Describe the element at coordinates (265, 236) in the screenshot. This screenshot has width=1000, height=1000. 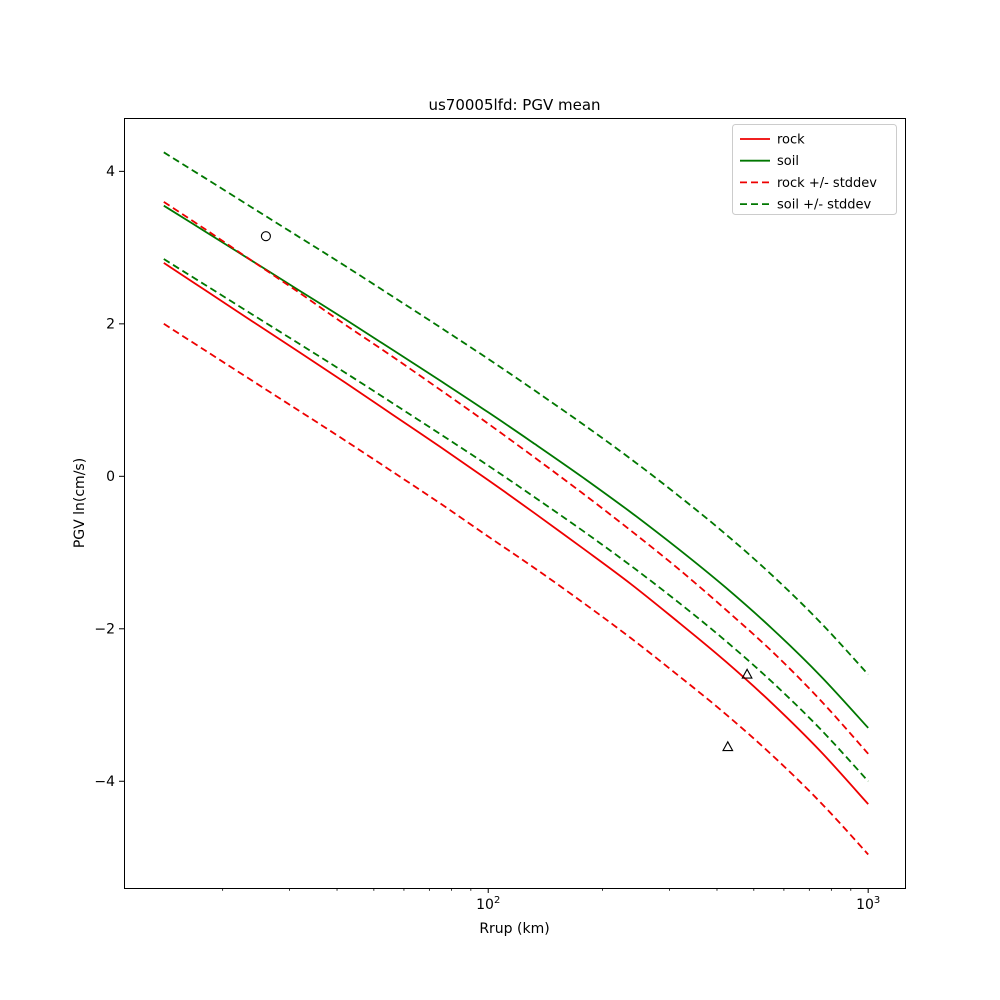
I see `data-point-circle` at that location.